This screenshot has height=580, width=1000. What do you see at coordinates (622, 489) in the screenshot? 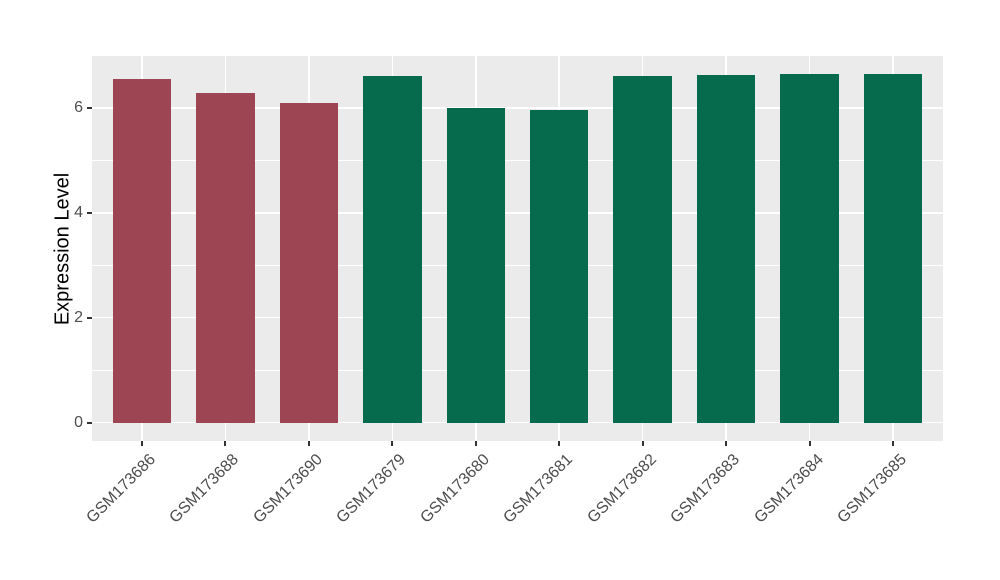
I see `x-tick-label: GSM173682` at bounding box center [622, 489].